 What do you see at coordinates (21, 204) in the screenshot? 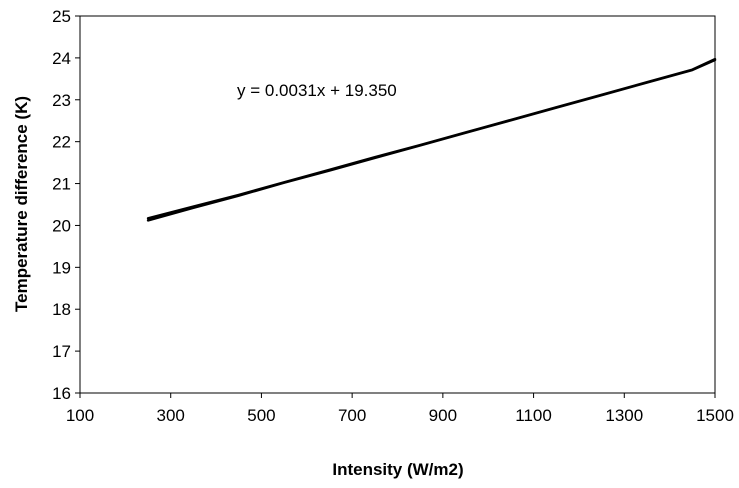
I see `y-axis-title: Temperature difference (K)` at bounding box center [21, 204].